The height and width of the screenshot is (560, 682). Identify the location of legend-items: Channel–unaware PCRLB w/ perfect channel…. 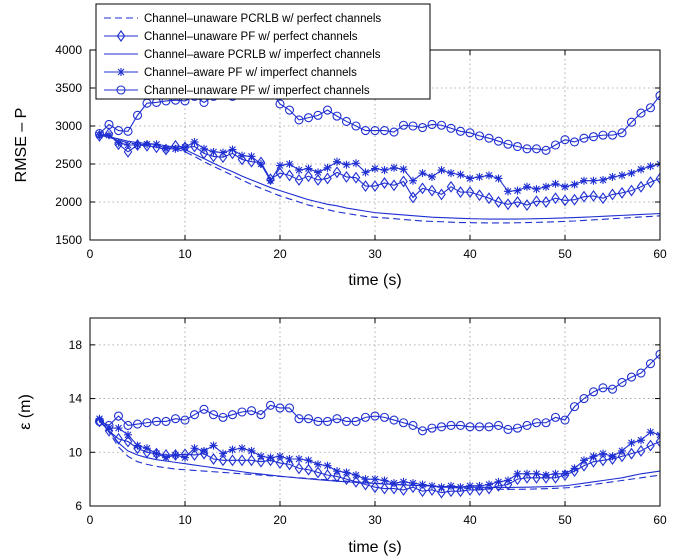
(242, 55).